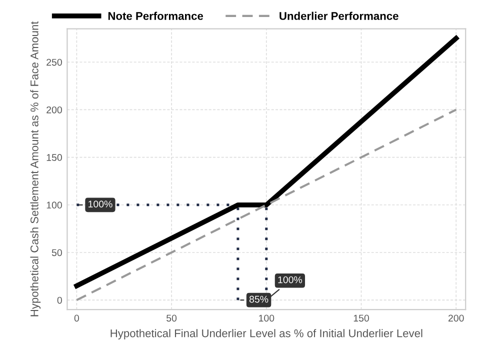 This screenshot has height=360, width=480. I want to click on y-tick-label: 100, so click(54, 205).